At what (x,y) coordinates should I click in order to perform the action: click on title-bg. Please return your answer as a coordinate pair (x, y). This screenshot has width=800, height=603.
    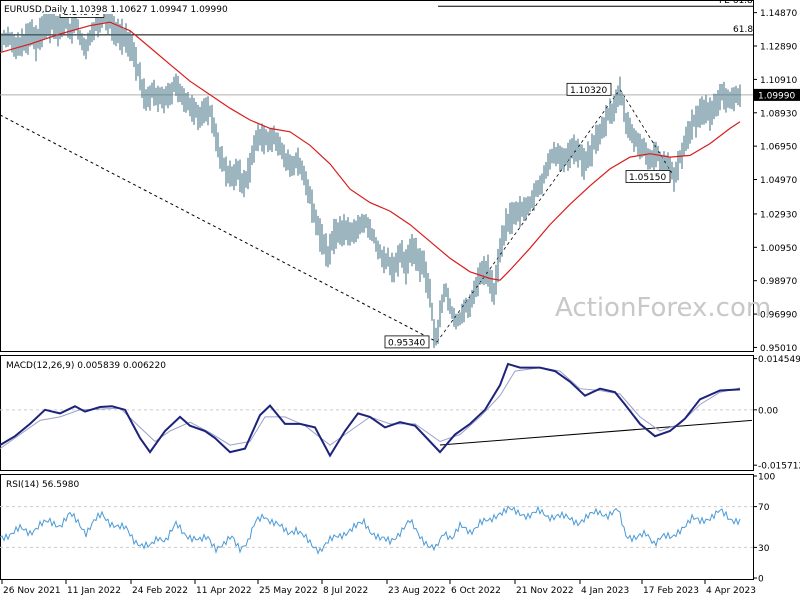
    Looking at the image, I should click on (113, 8).